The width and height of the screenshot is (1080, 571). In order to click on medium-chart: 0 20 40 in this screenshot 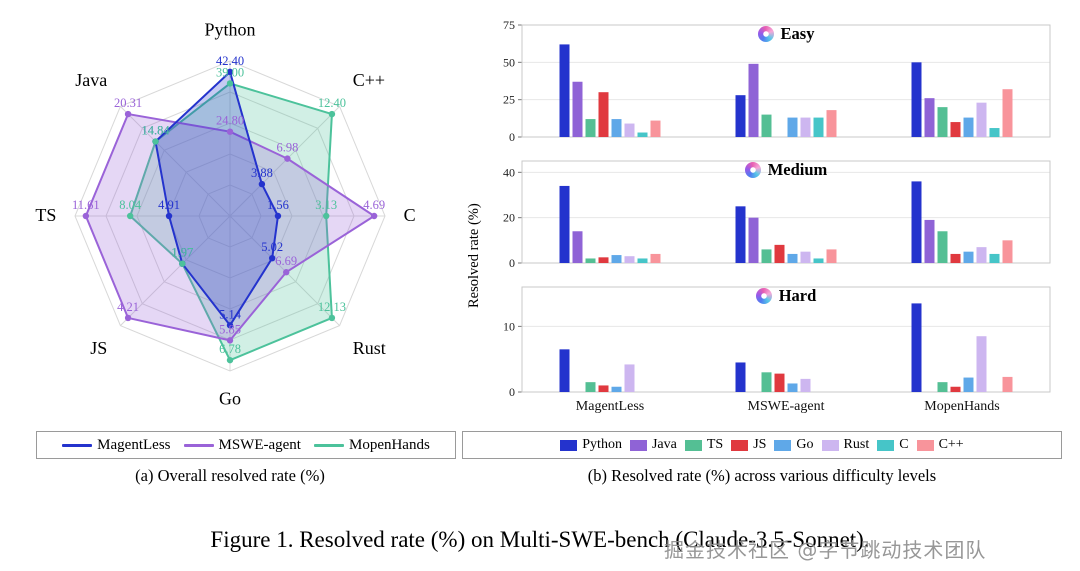, I will do `click(777, 215)`.